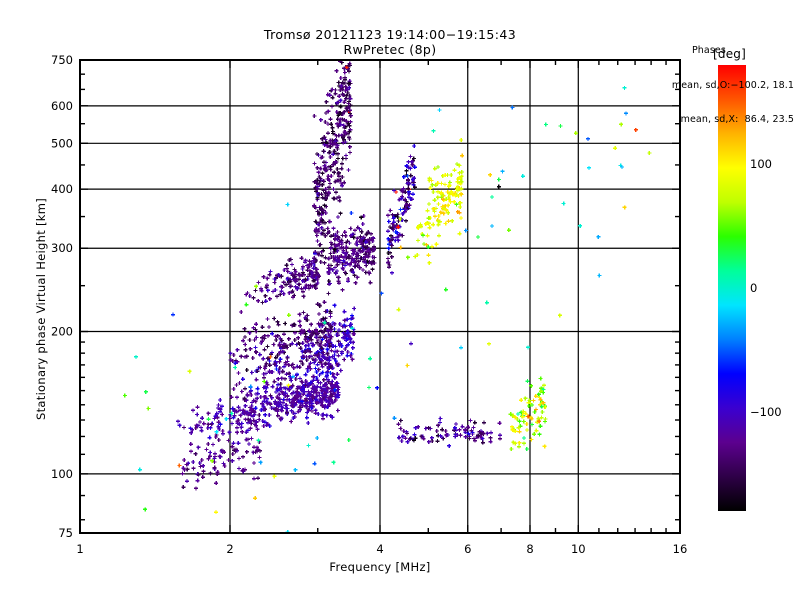 Image resolution: width=800 pixels, height=600 pixels. I want to click on svg-text: 400, so click(62, 189).